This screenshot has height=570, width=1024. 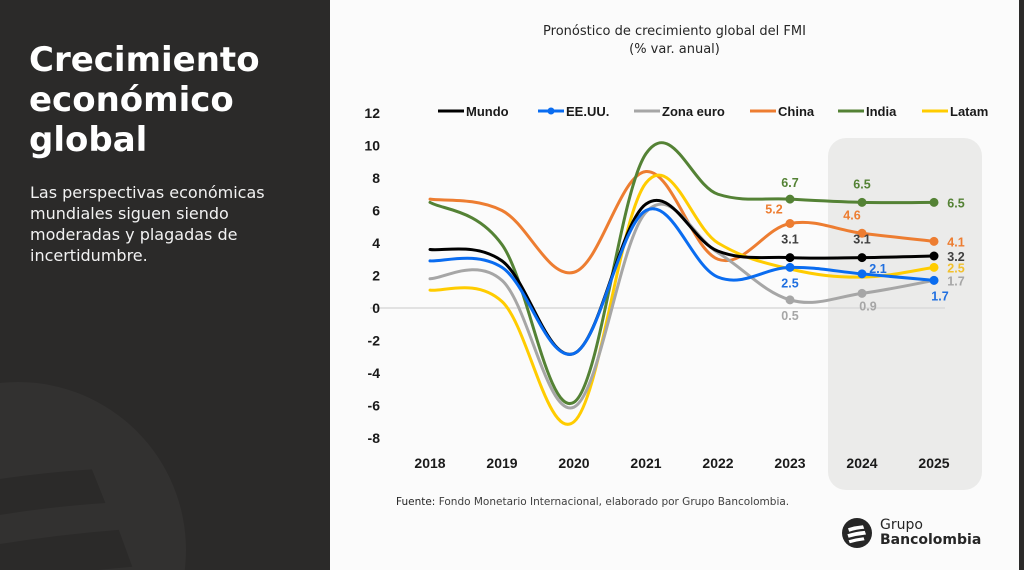 What do you see at coordinates (955, 268) in the screenshot?
I see `data-label-latam: 2.5` at bounding box center [955, 268].